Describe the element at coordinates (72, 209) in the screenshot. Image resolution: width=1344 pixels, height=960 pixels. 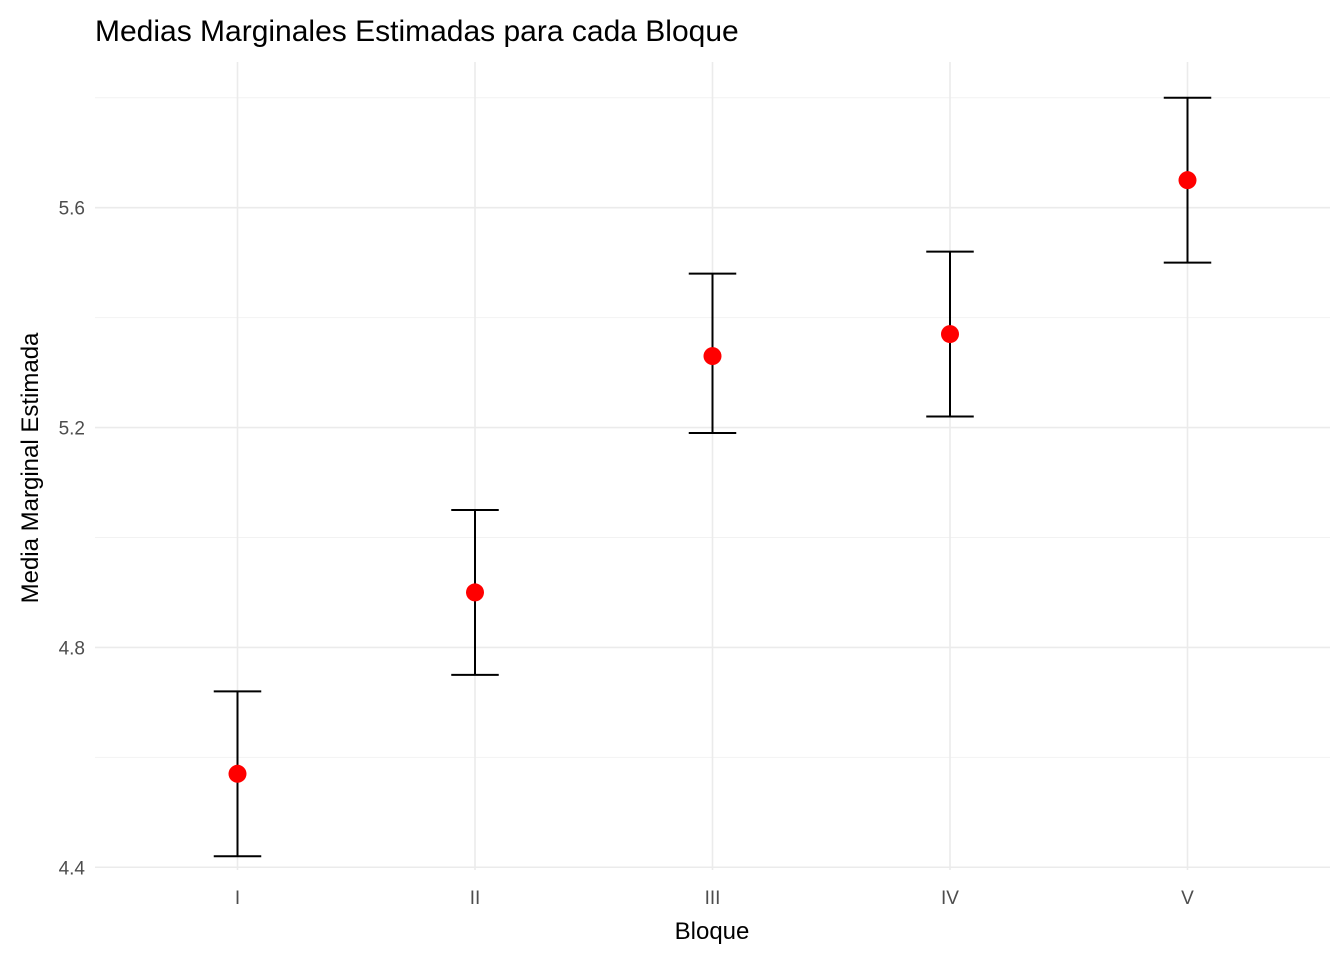
I see `y-tick-label: 5.6` at that location.